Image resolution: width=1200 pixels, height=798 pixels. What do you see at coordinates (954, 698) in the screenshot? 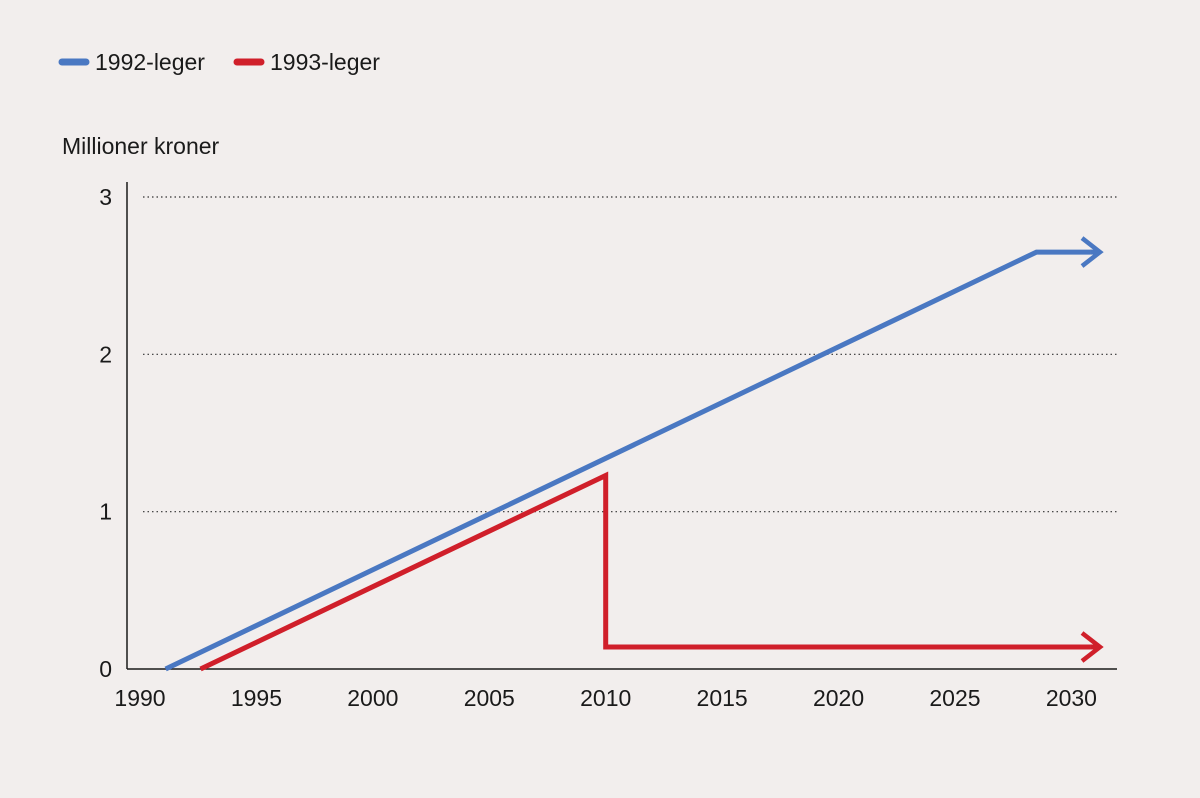
I see `x-tick-label: 2025` at bounding box center [954, 698].